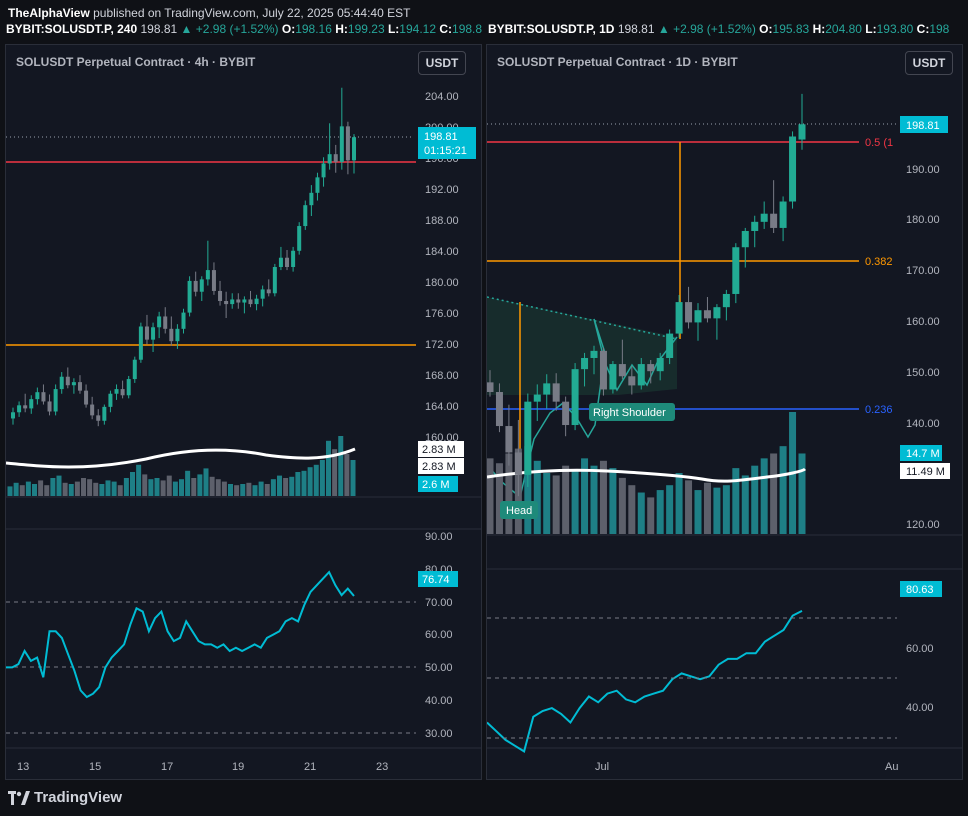 The width and height of the screenshot is (968, 816). Describe the element at coordinates (929, 63) in the screenshot. I see `right-currency-button: USDT` at that location.